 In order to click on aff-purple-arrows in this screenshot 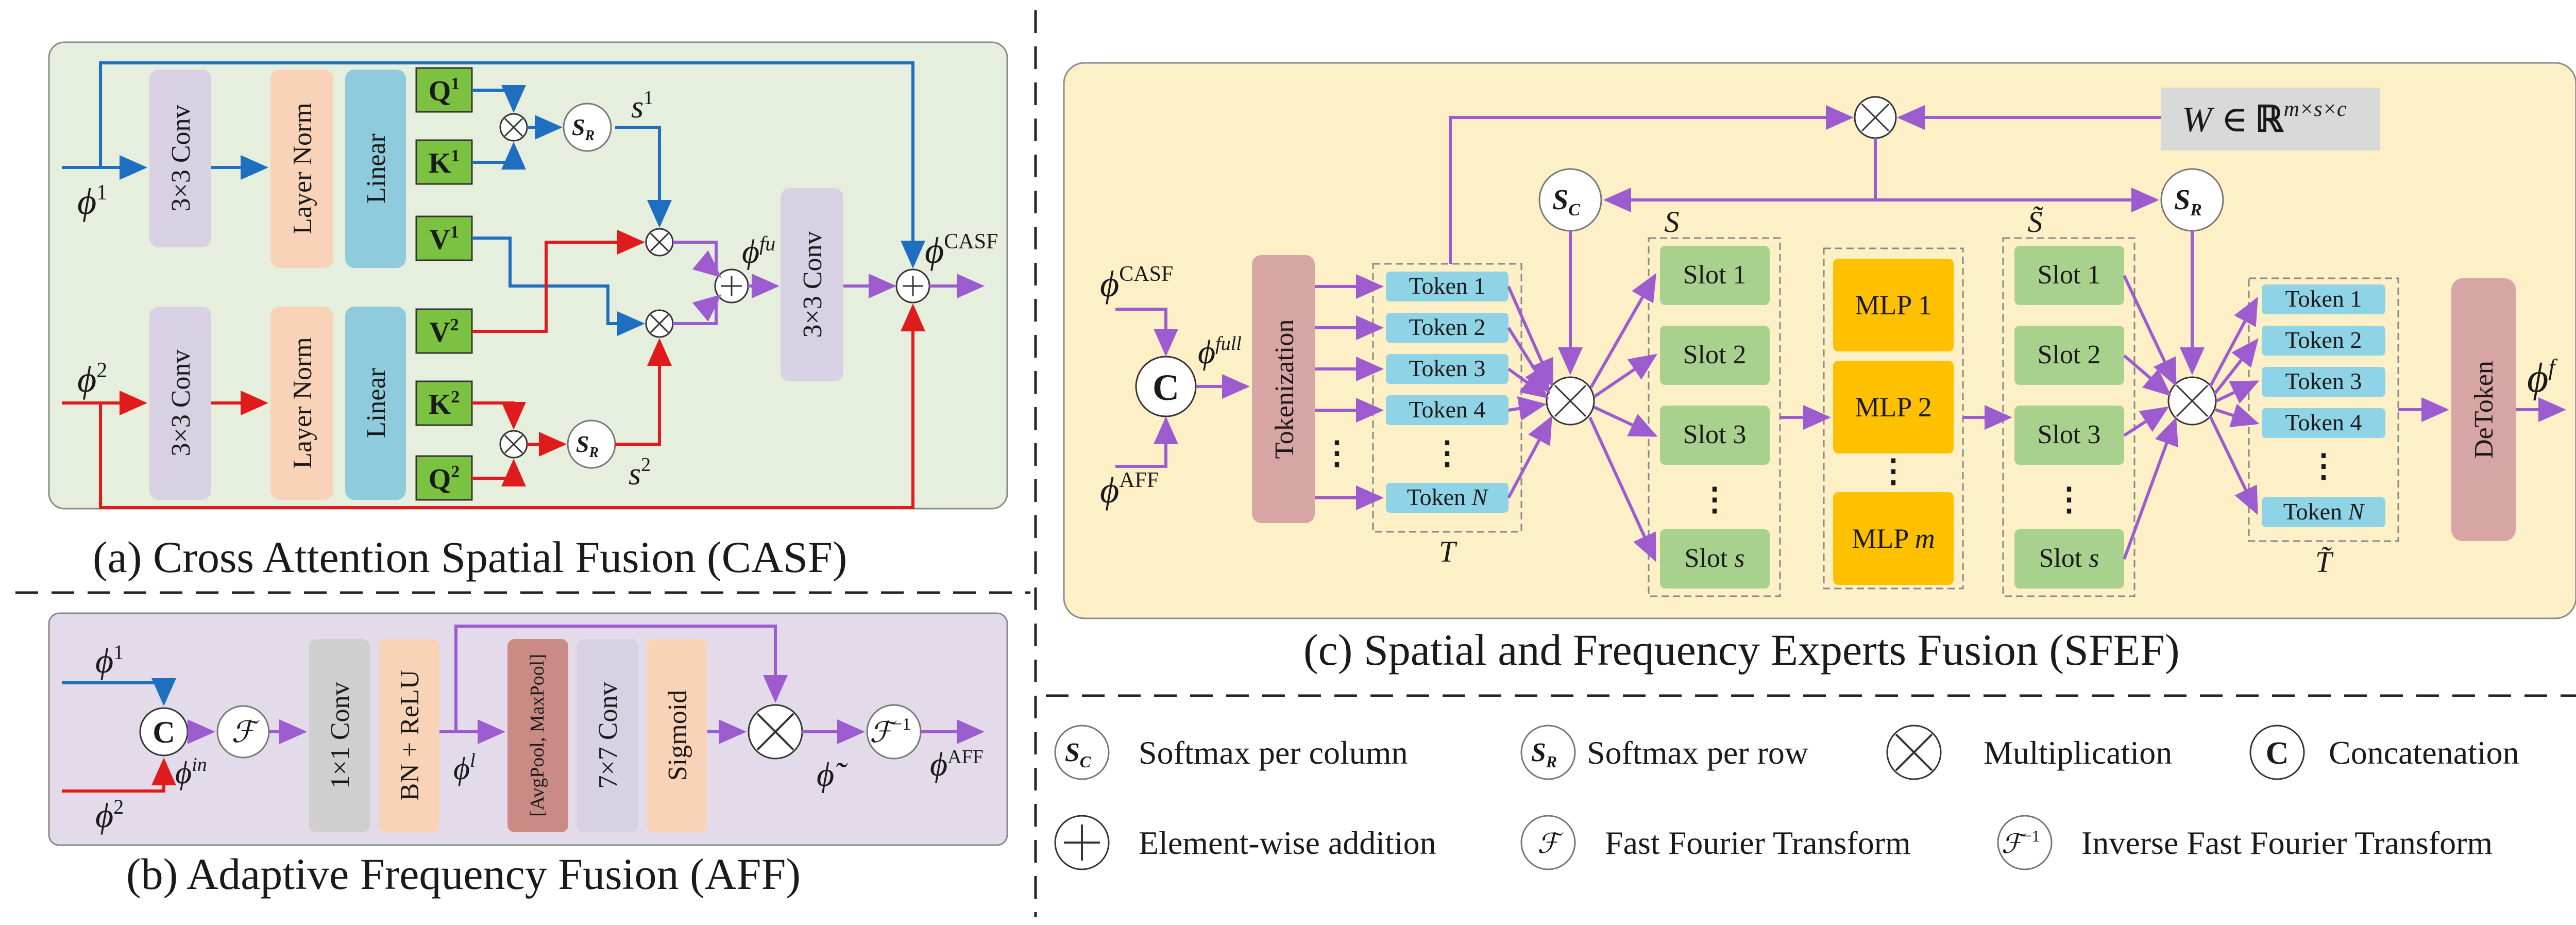, I will do `click(586, 684)`.